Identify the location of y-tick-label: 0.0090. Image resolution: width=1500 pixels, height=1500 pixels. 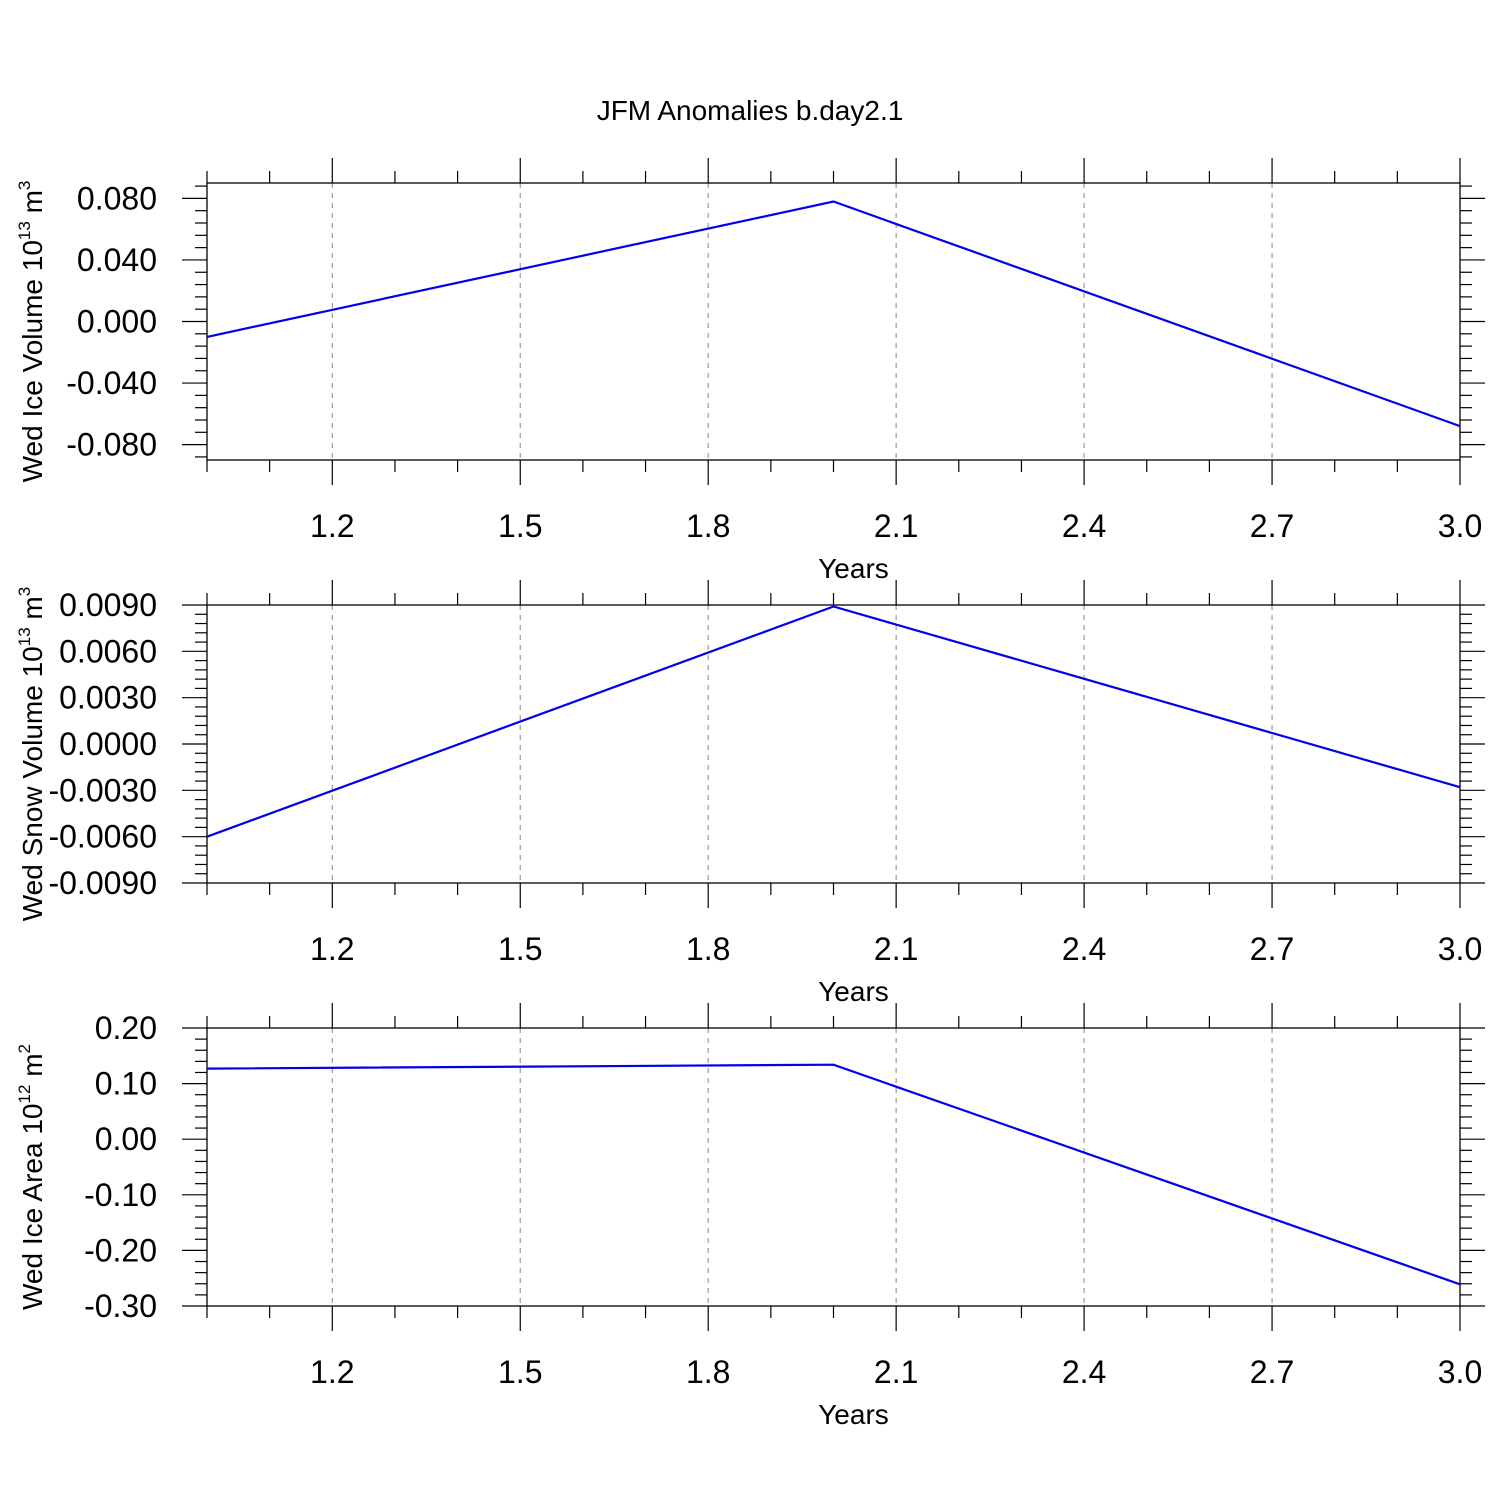
(108, 605).